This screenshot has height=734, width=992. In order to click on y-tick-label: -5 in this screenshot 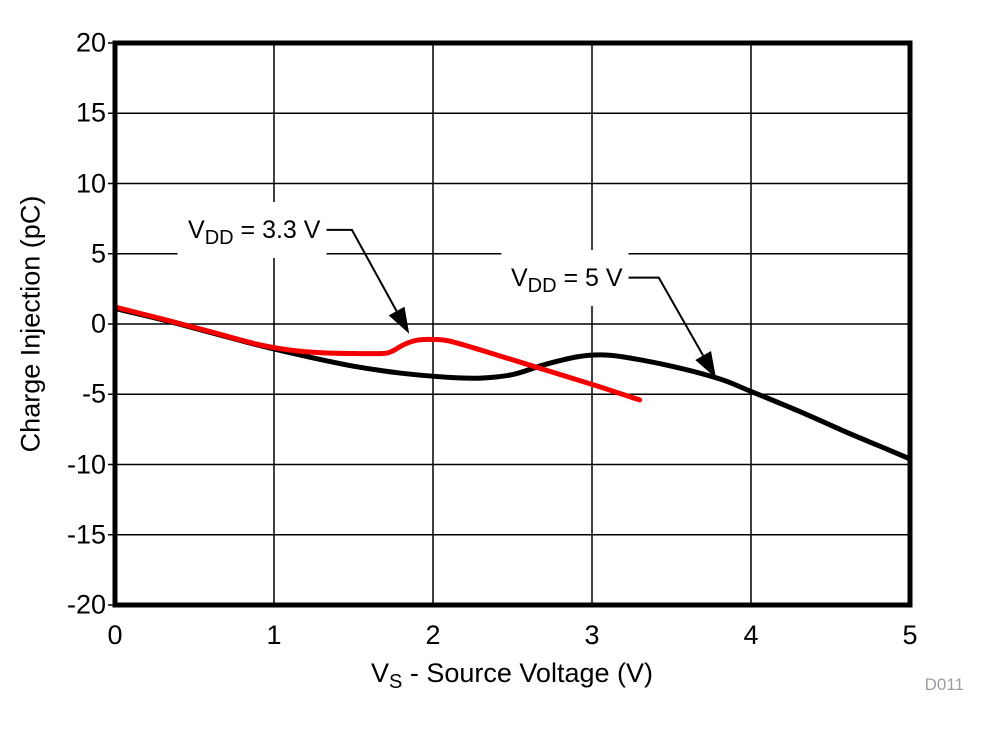, I will do `click(93, 393)`.